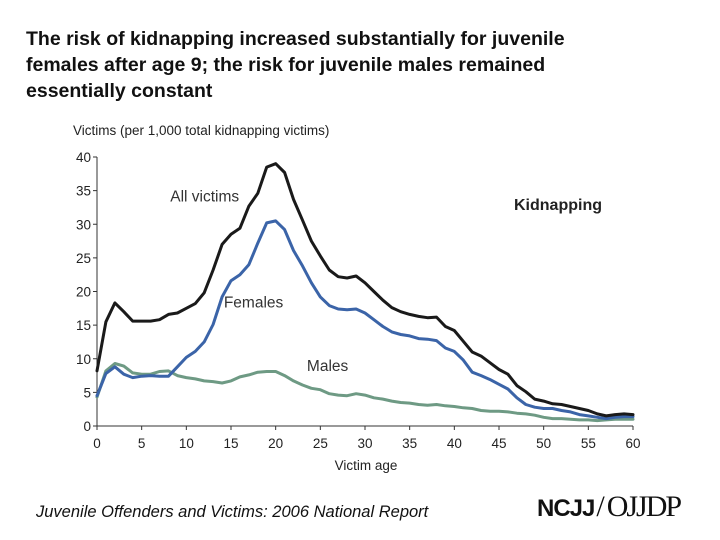 The width and height of the screenshot is (720, 540). What do you see at coordinates (83, 191) in the screenshot?
I see `y-tick-label: 35` at bounding box center [83, 191].